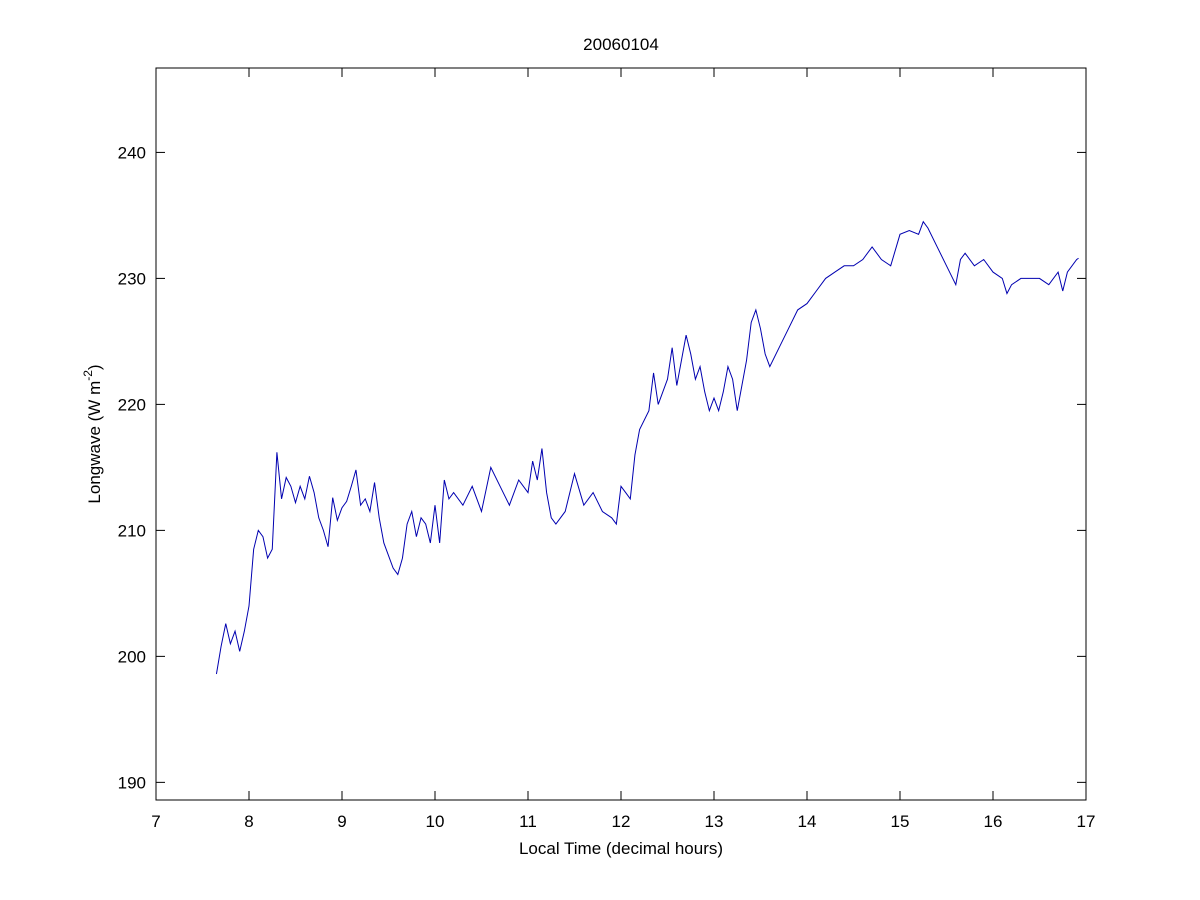  What do you see at coordinates (132, 530) in the screenshot?
I see `y-tick-label: 210` at bounding box center [132, 530].